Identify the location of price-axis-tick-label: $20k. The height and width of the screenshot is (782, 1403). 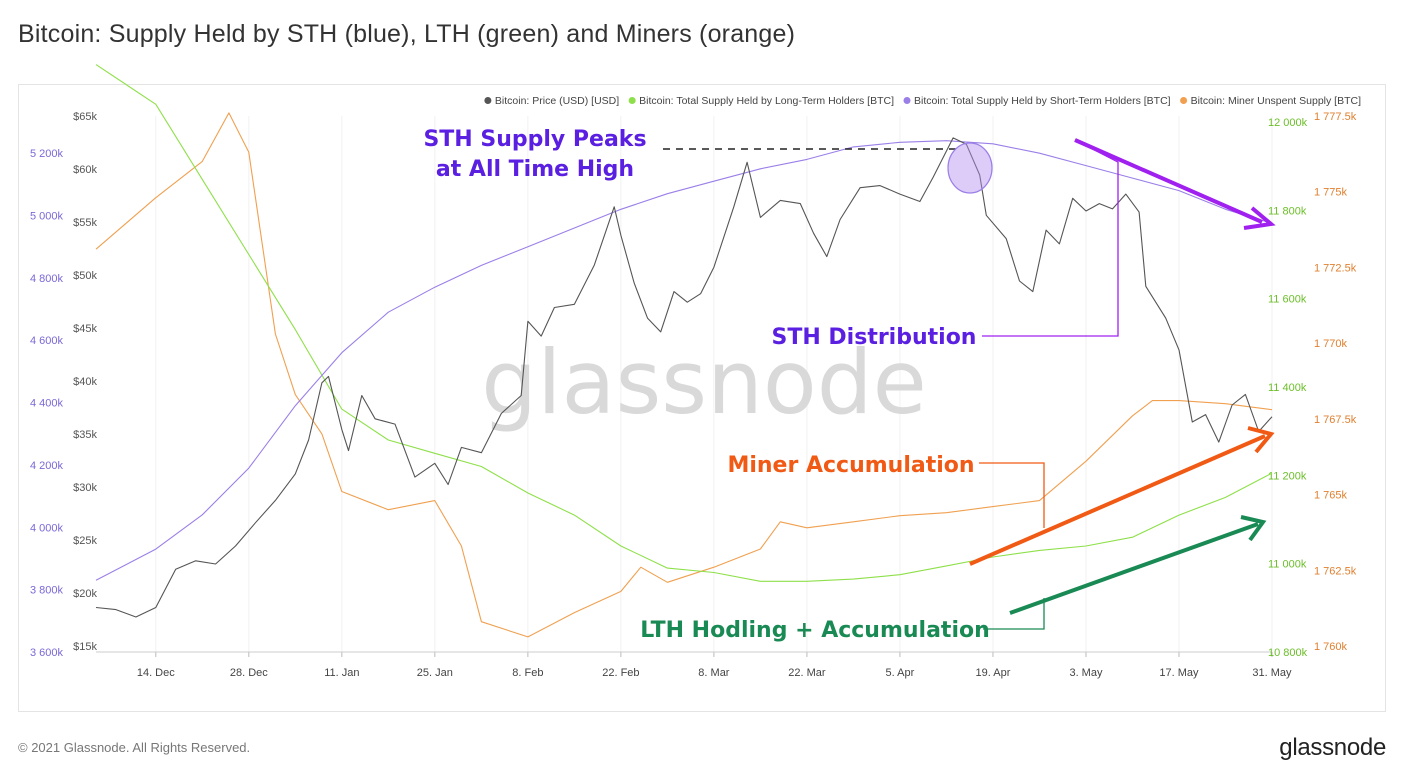
(85, 594).